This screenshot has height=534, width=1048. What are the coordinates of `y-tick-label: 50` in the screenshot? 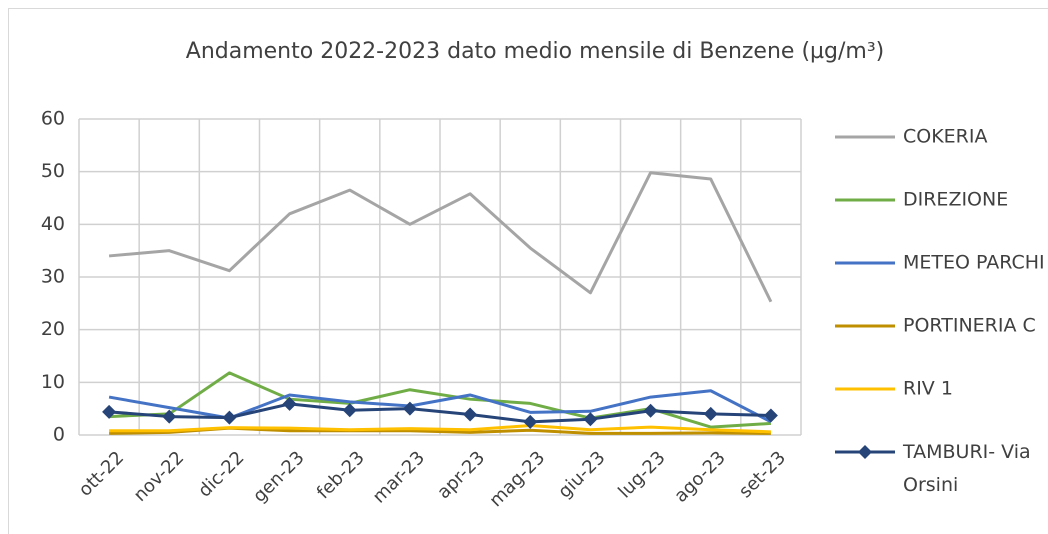 It's located at (53, 171).